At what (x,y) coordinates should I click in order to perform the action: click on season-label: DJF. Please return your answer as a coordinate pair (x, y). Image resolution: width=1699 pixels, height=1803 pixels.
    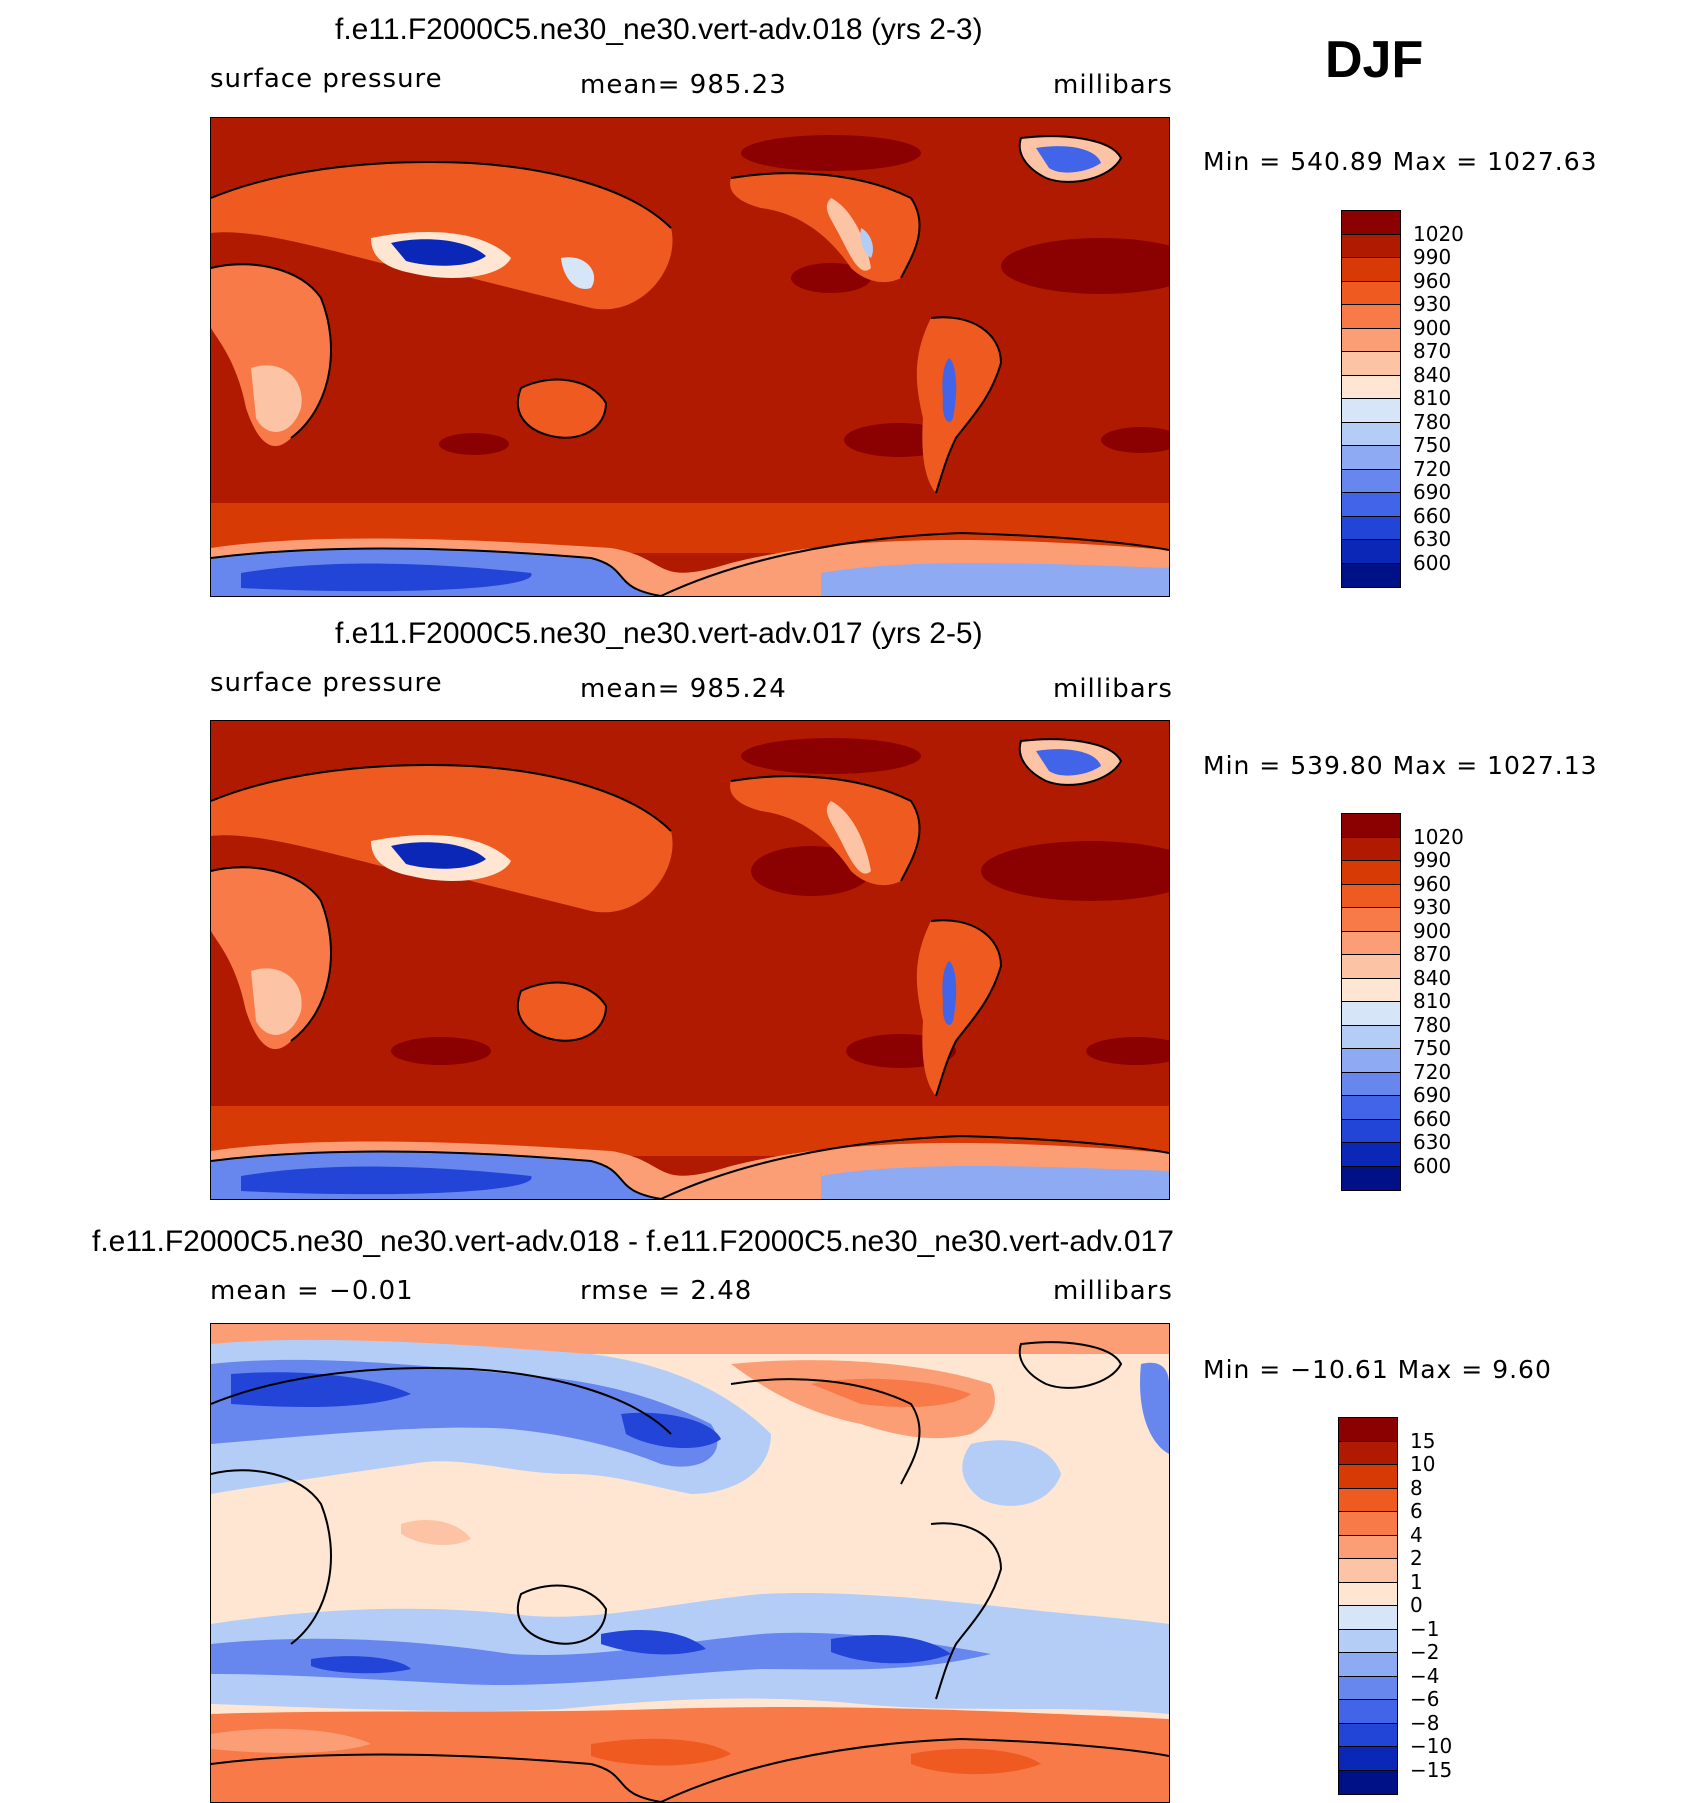
    Looking at the image, I should click on (1374, 60).